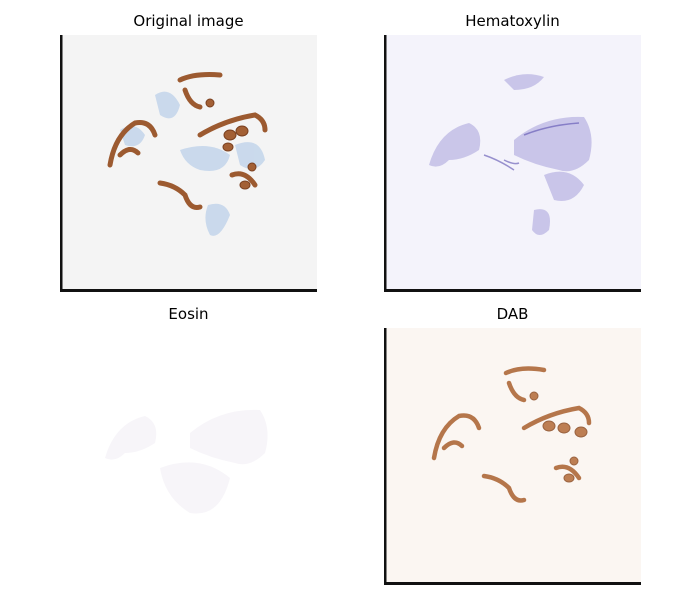  I want to click on eosin-tissue, so click(186, 461).